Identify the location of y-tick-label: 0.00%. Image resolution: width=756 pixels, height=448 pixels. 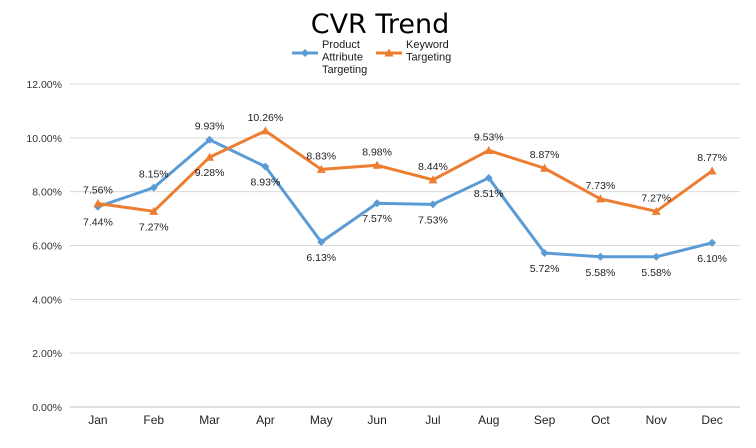
(47, 408).